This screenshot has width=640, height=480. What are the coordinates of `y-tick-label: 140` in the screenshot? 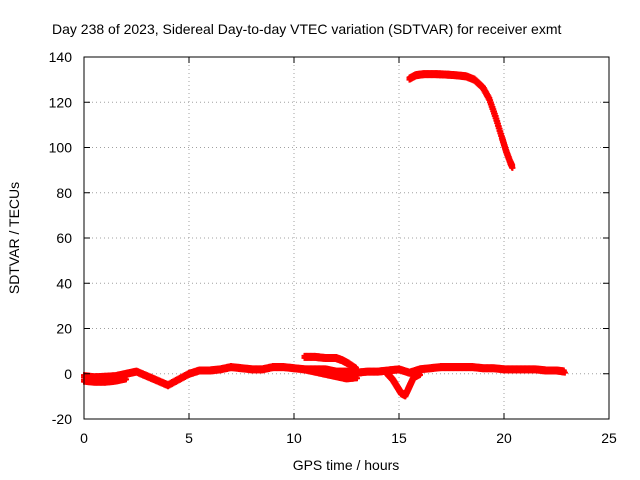 It's located at (61, 57).